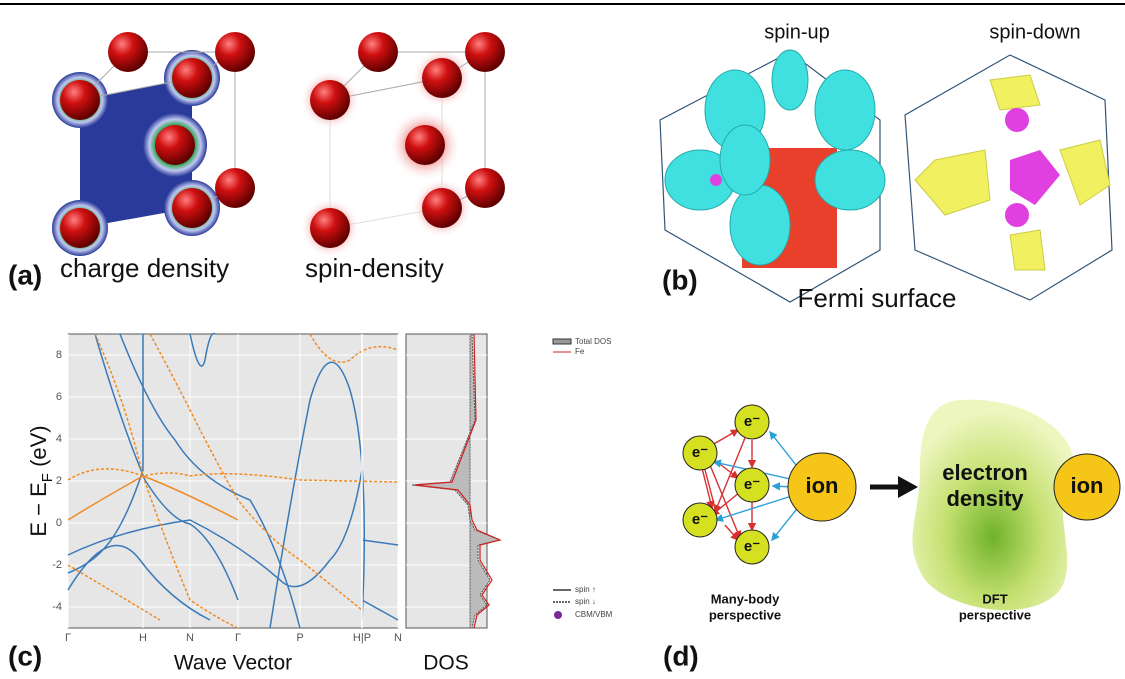 The height and width of the screenshot is (679, 1125). Describe the element at coordinates (585, 589) in the screenshot. I see `legend-entry: spin ↑` at that location.